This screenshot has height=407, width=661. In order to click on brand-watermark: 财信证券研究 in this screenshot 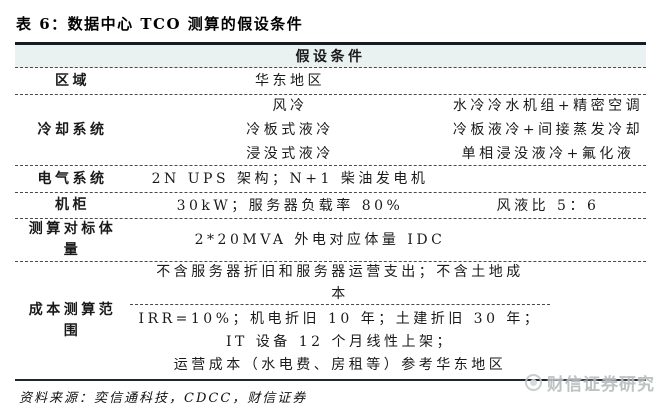, I will do `click(590, 382)`.